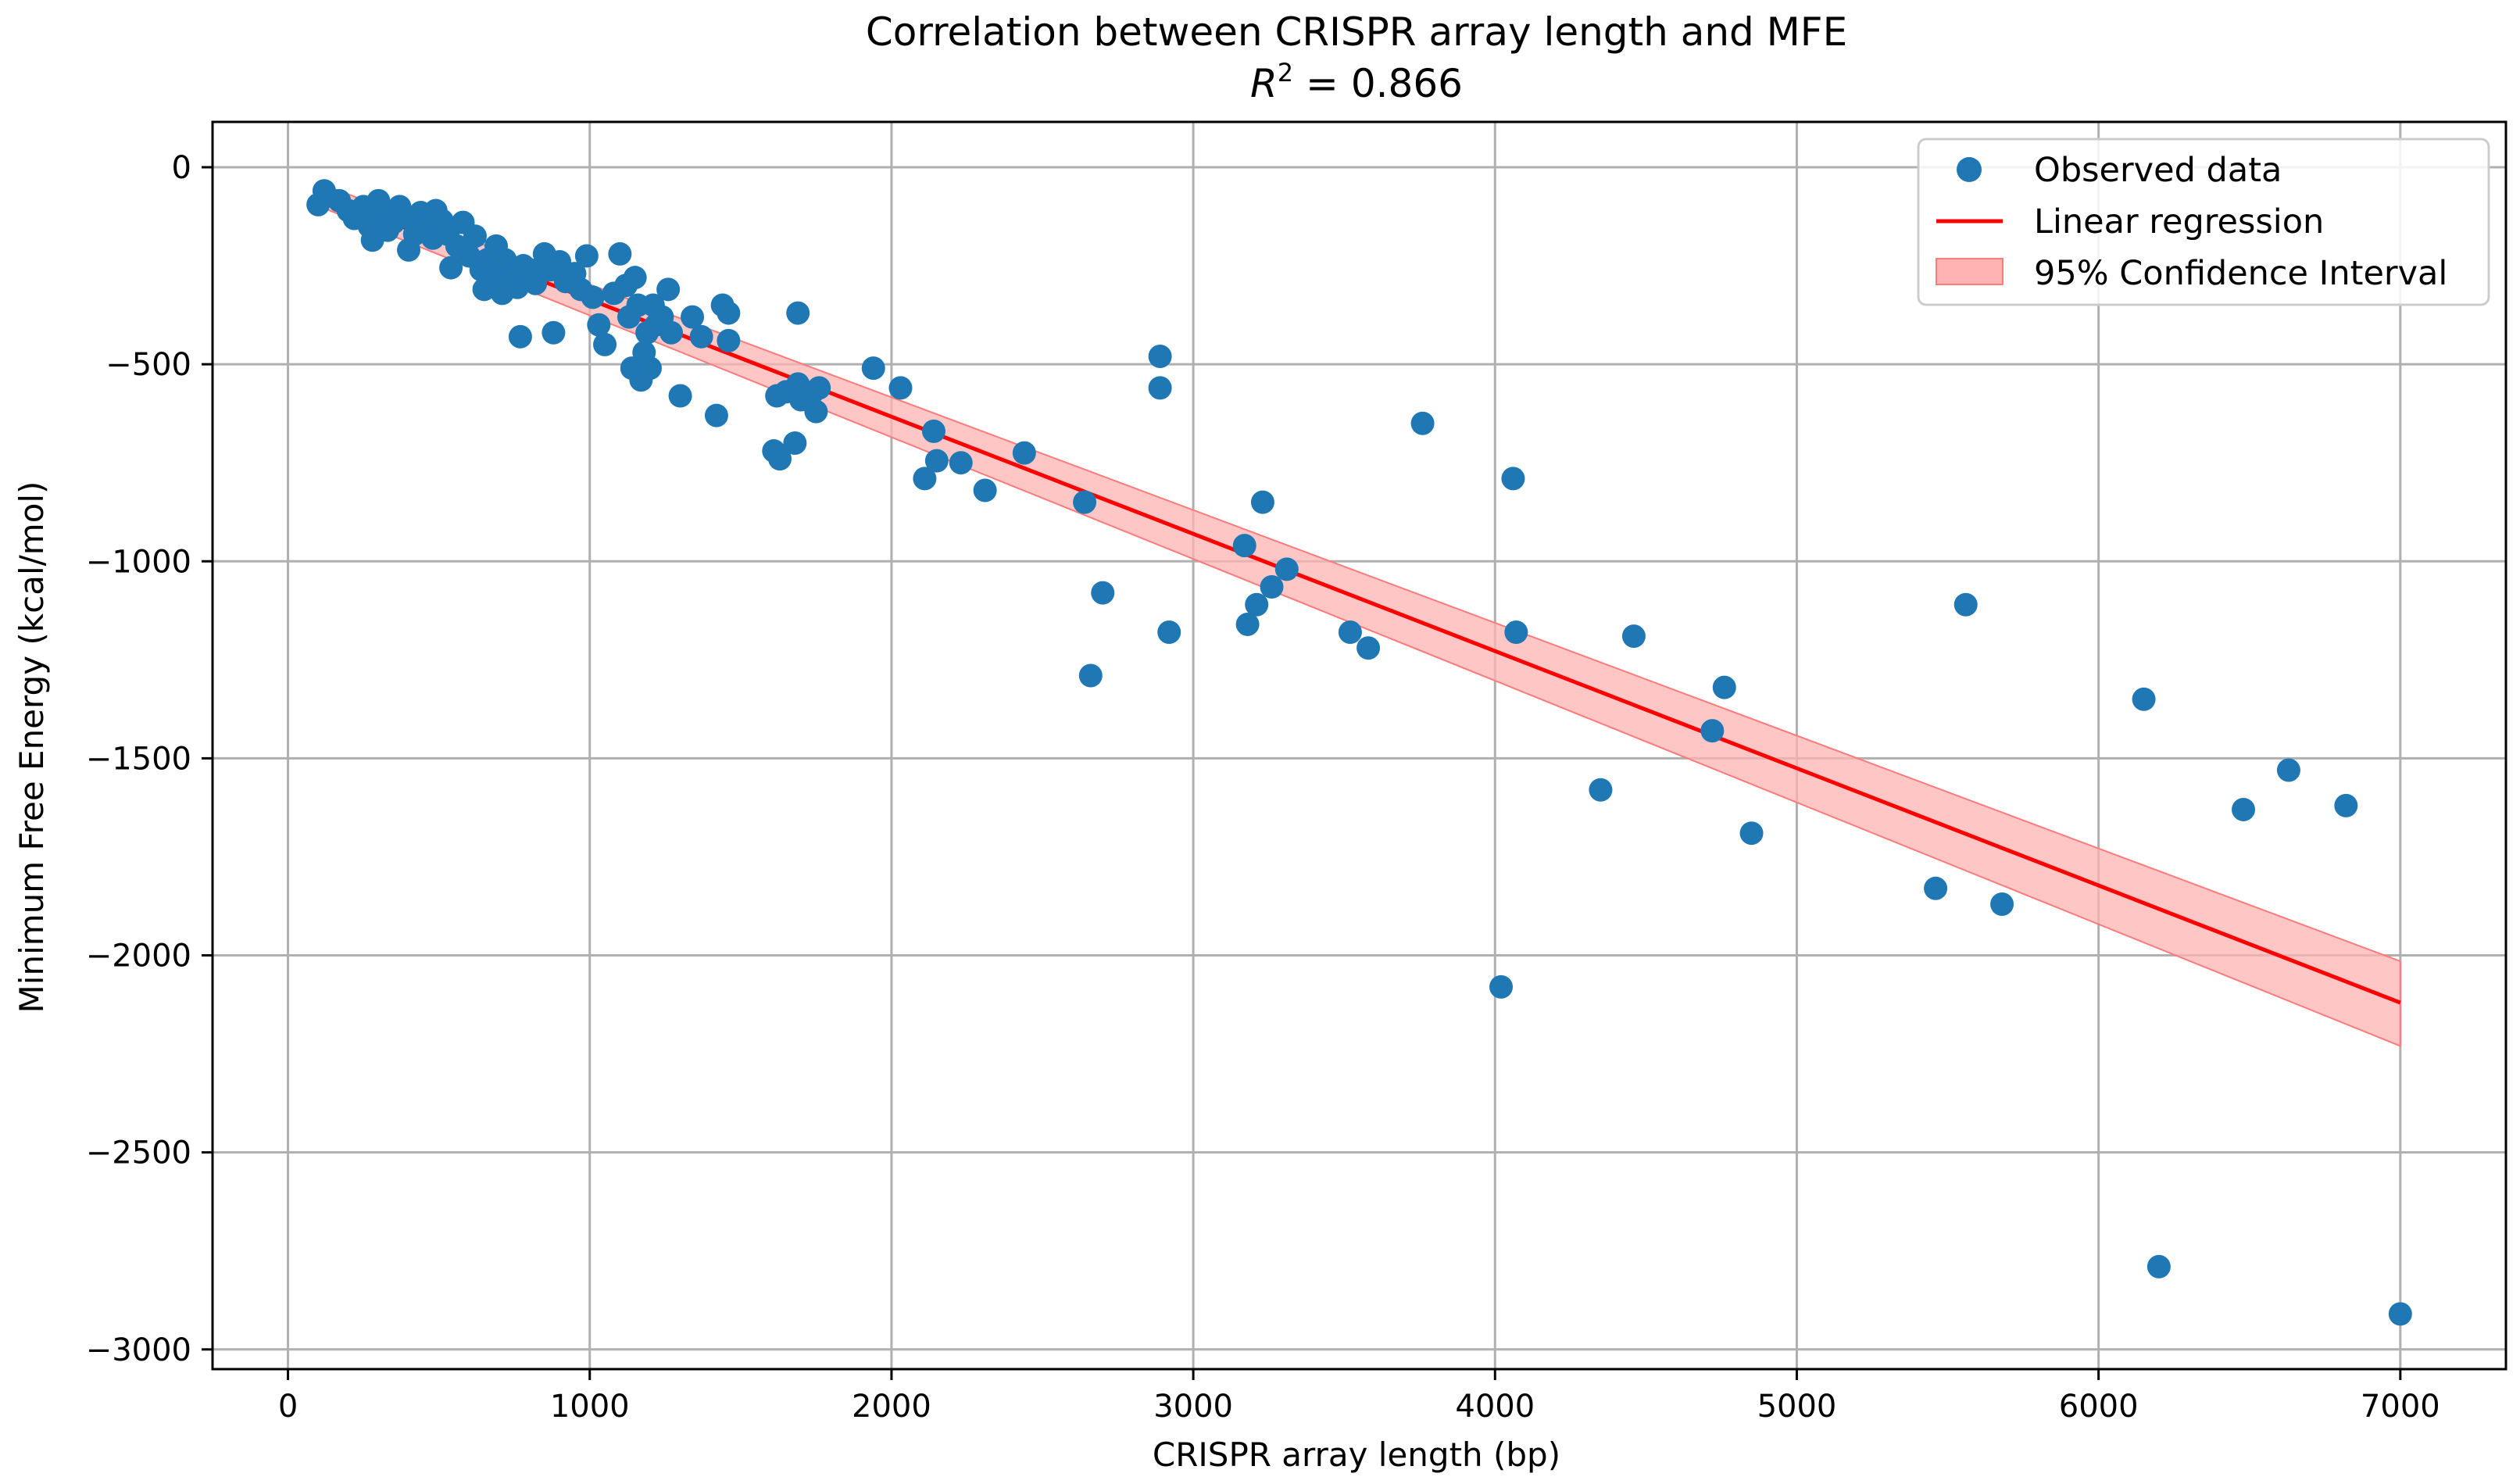 The width and height of the screenshot is (2520, 1484). I want to click on y-tick-label: −2000, so click(138, 956).